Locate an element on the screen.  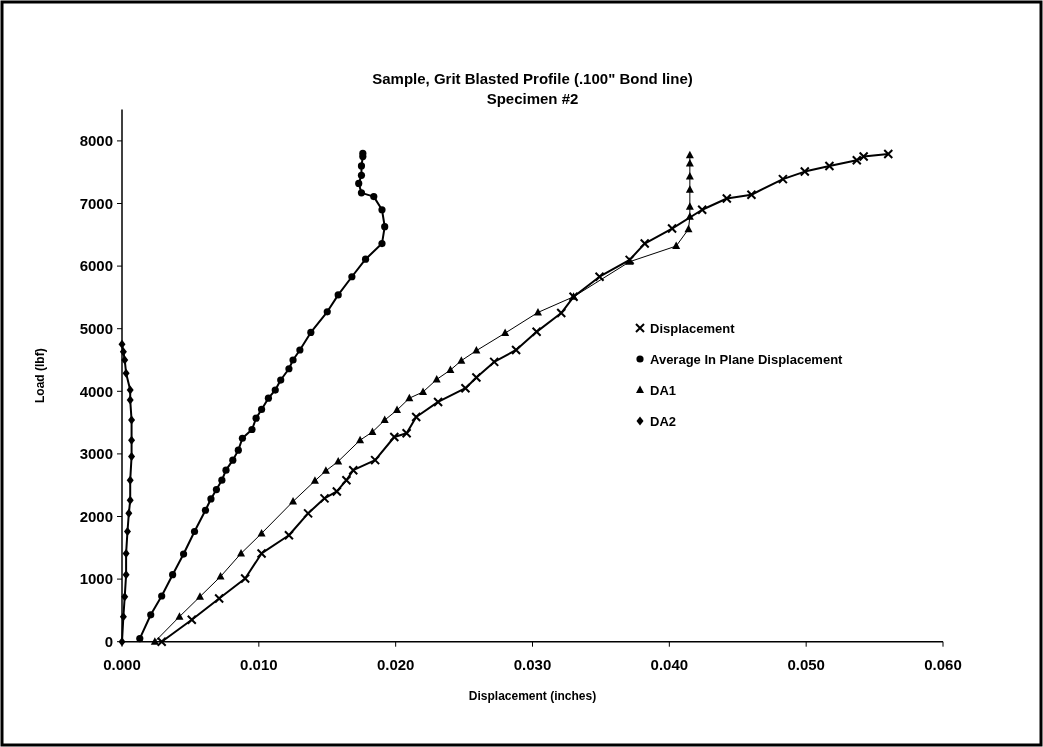
x-tick-label: 0.030 is located at coordinates (532, 664).